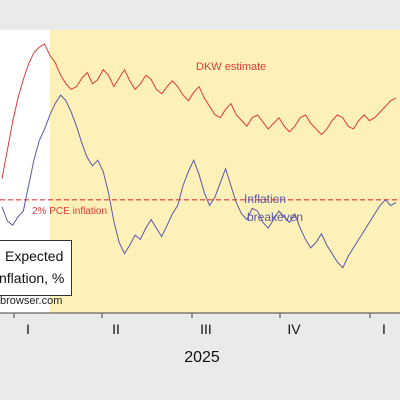 The image size is (400, 400). I want to click on x-tick-label-4: I, so click(384, 329).